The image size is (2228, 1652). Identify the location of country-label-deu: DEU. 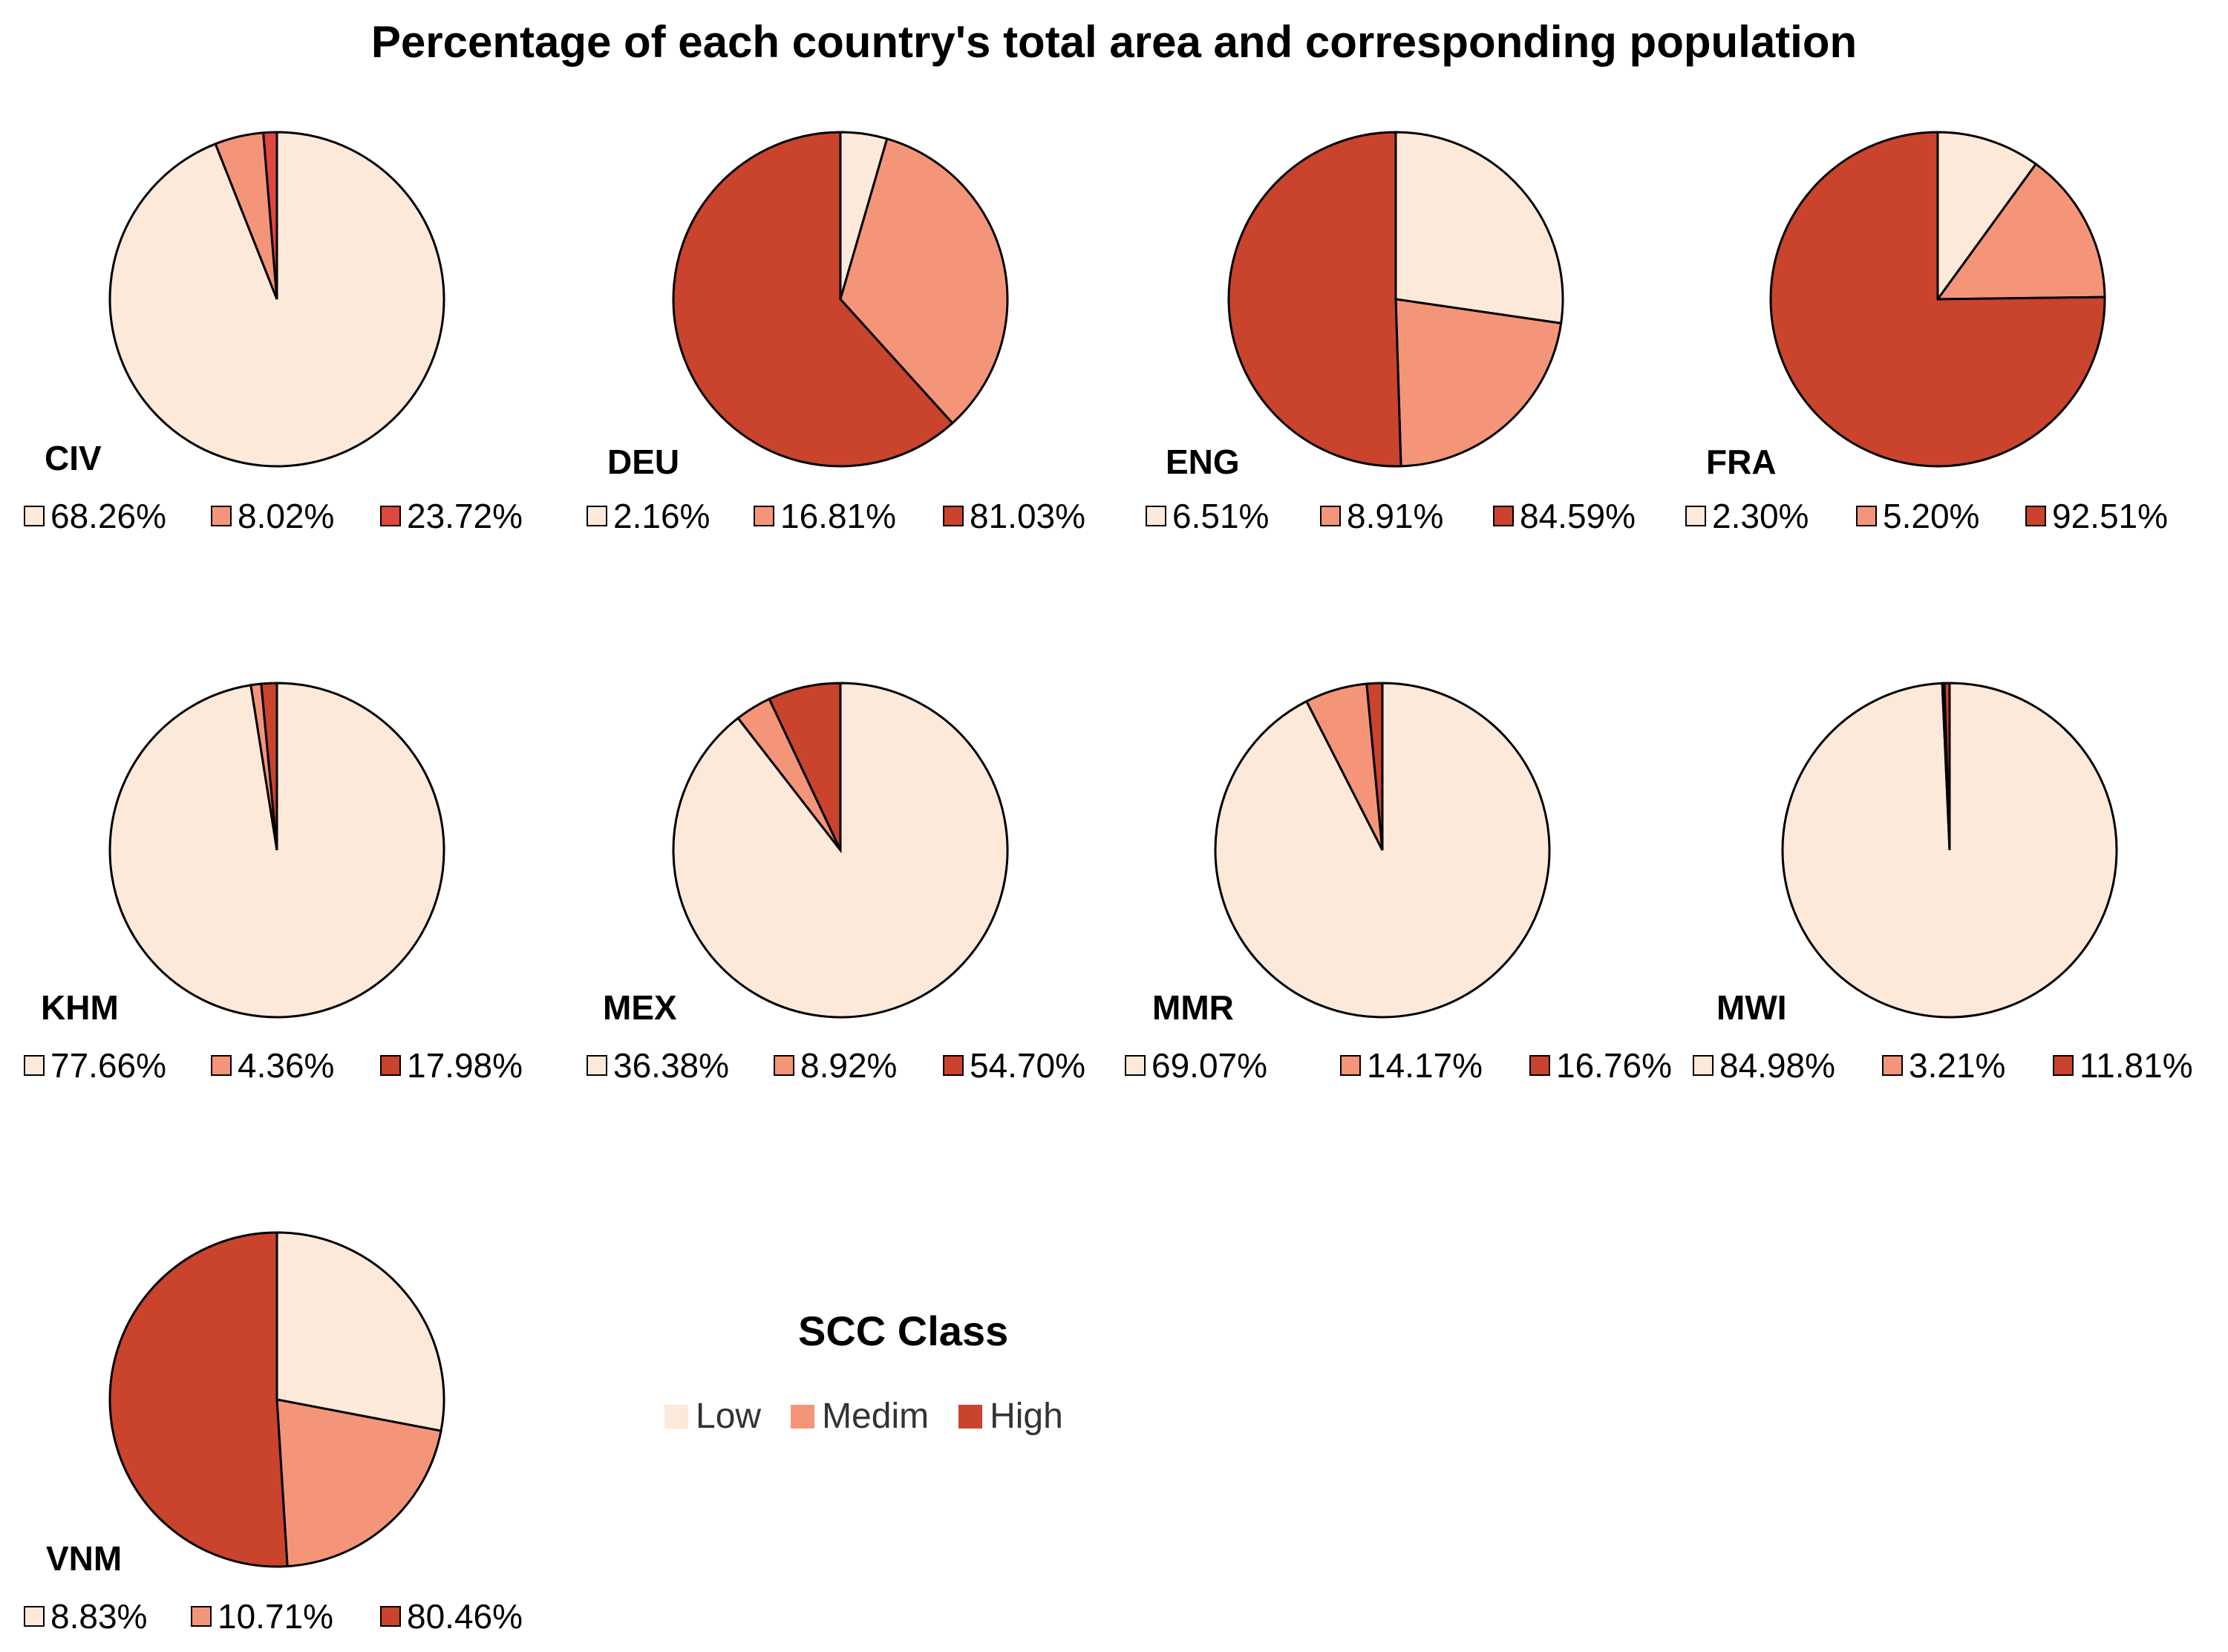
(643, 462).